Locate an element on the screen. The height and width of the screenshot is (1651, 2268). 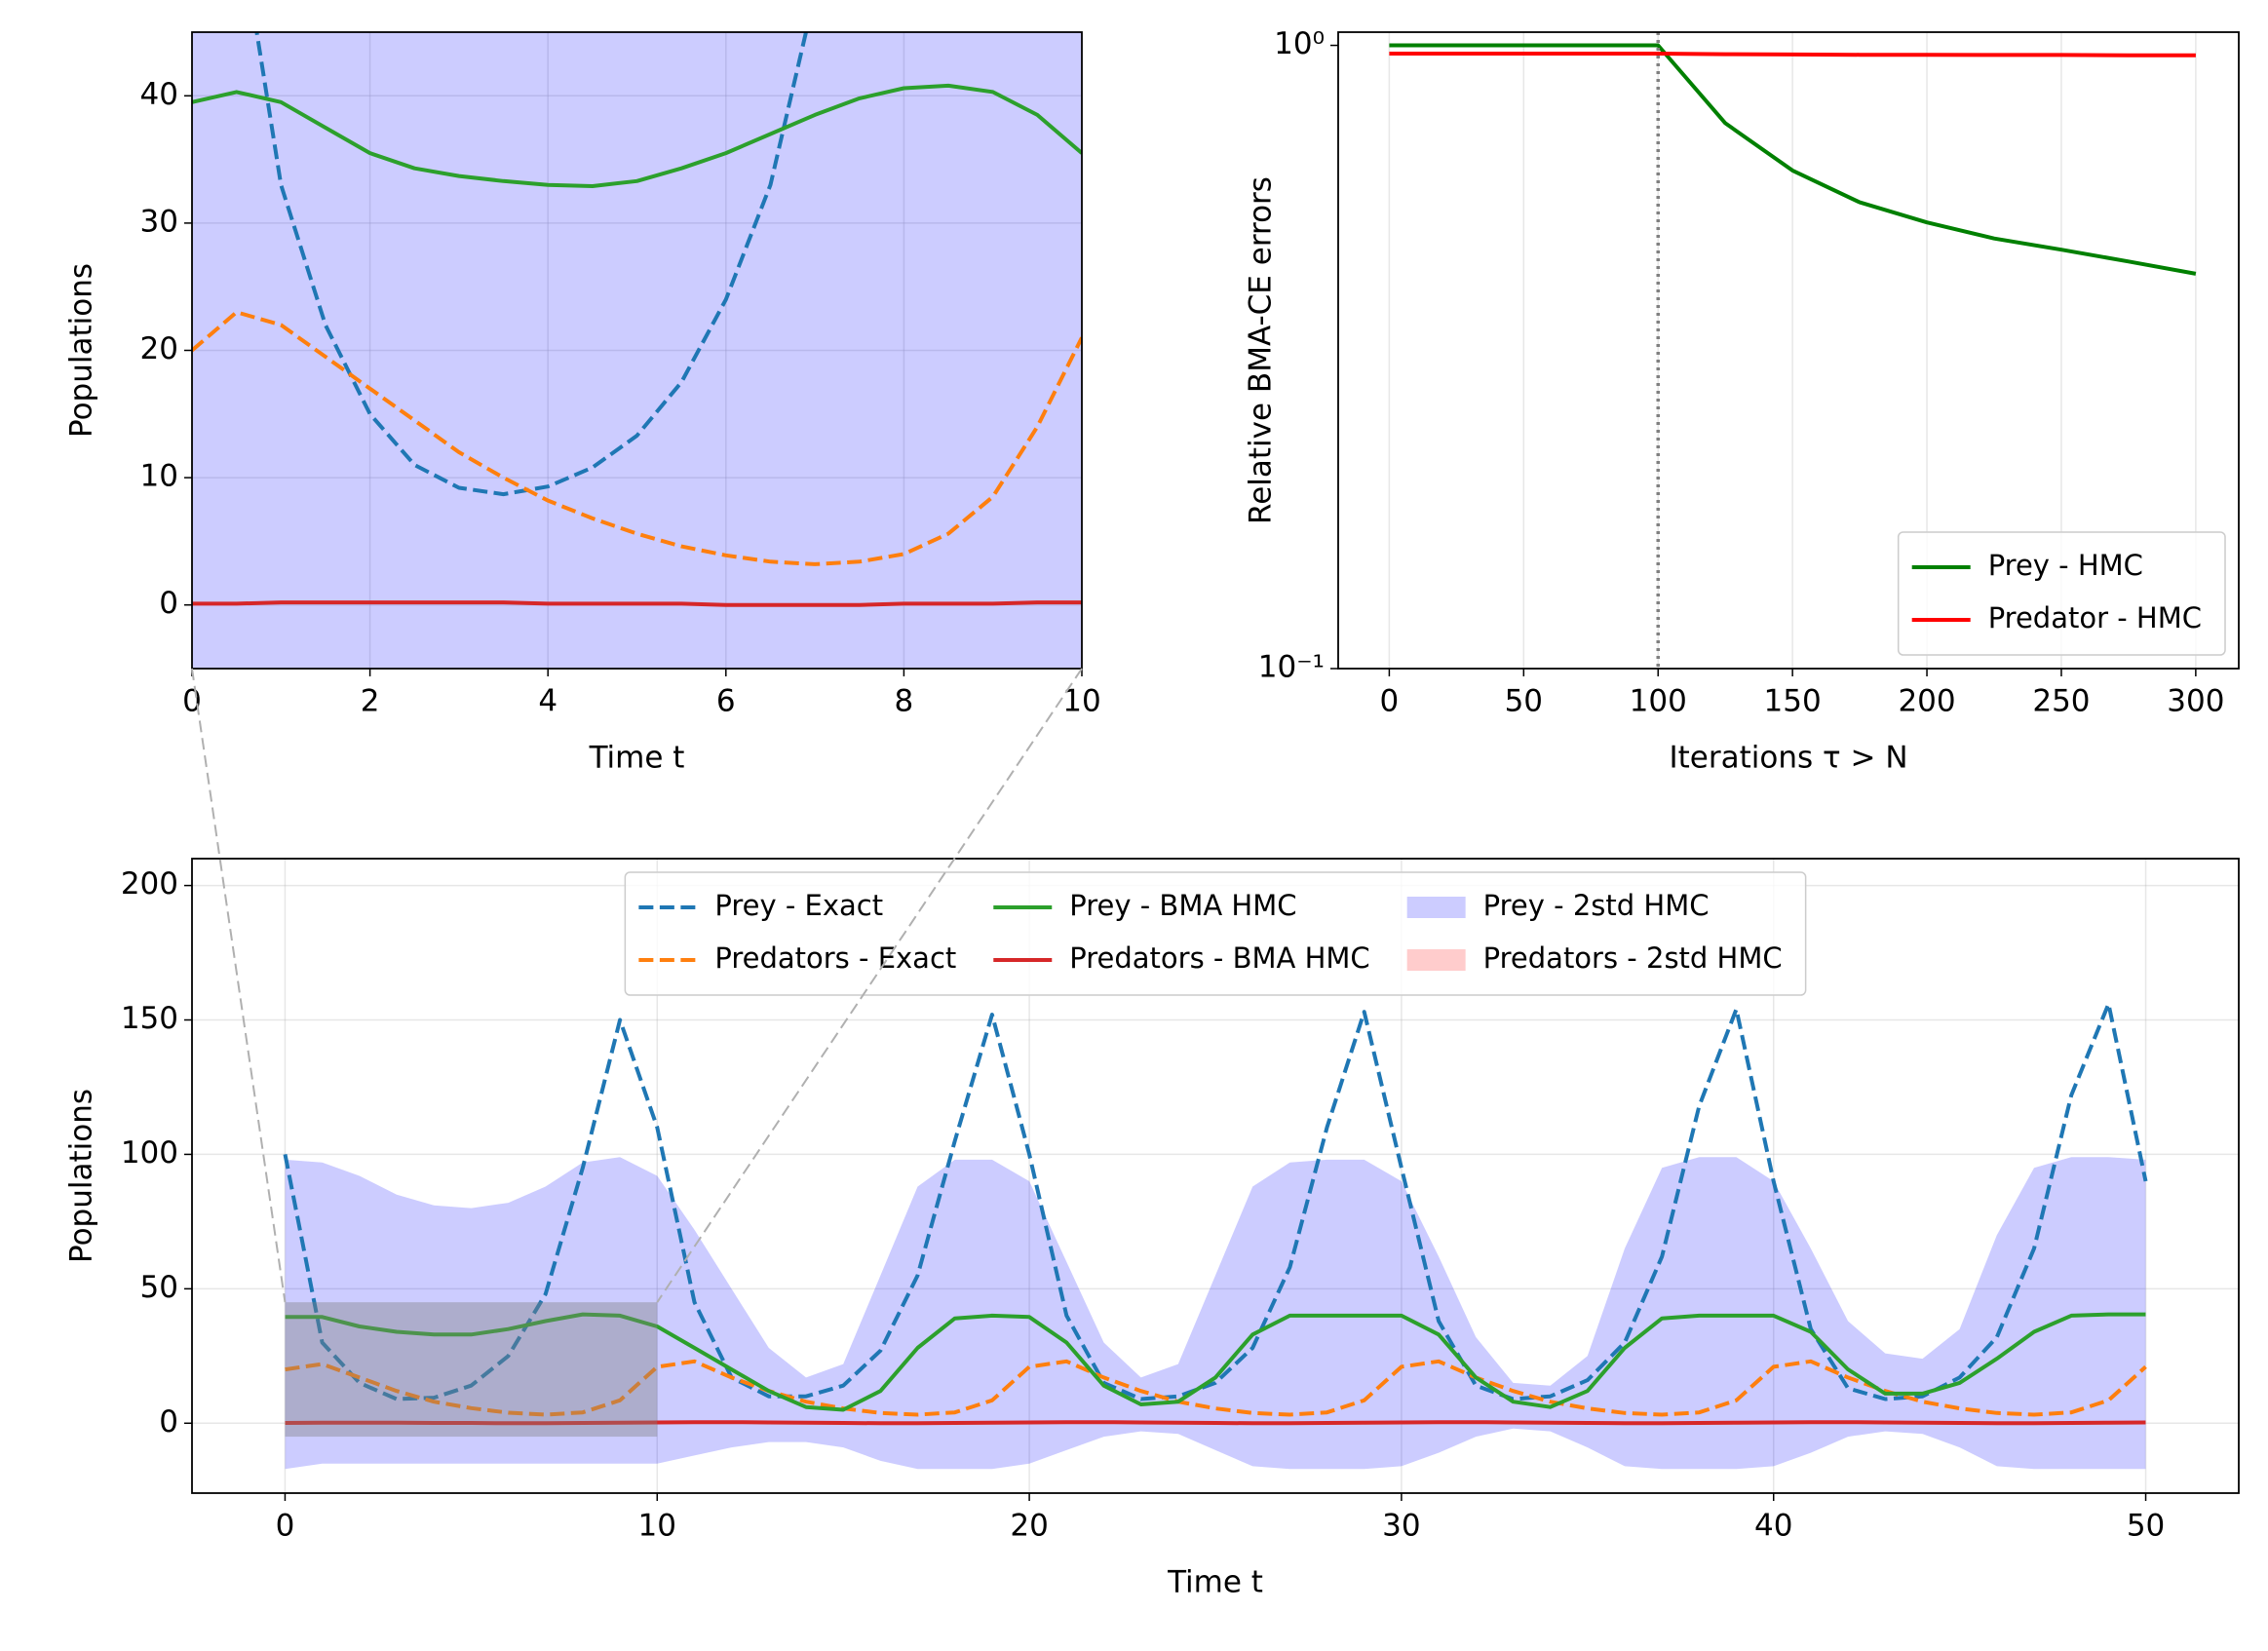
legend-label: Predator - HMC is located at coordinates (2095, 617).